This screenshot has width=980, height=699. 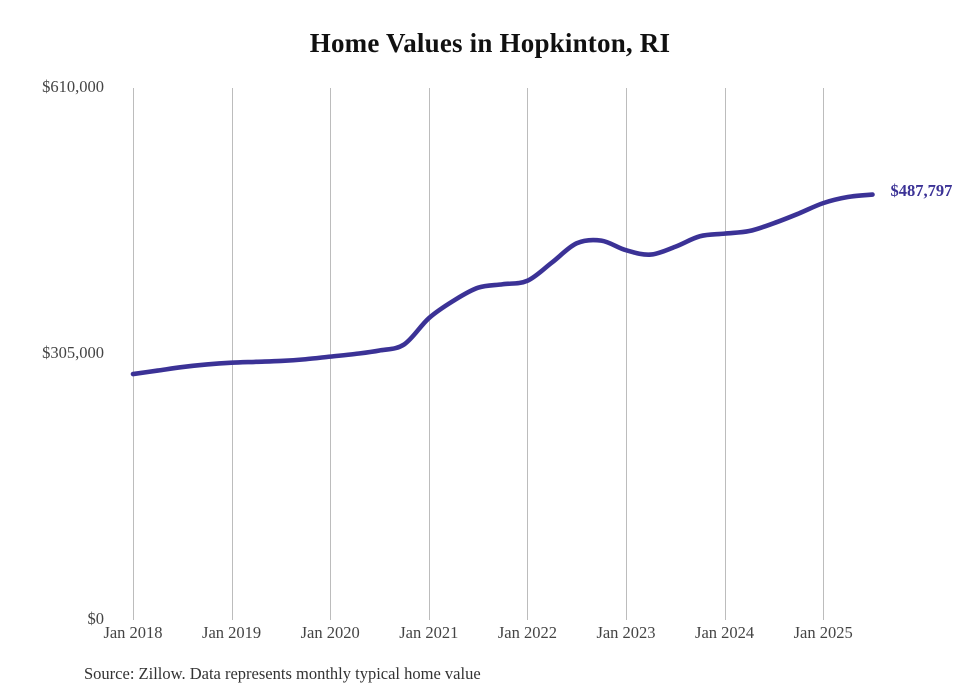 I want to click on x-tick-jan-2023: Jan 2023, so click(x=626, y=632).